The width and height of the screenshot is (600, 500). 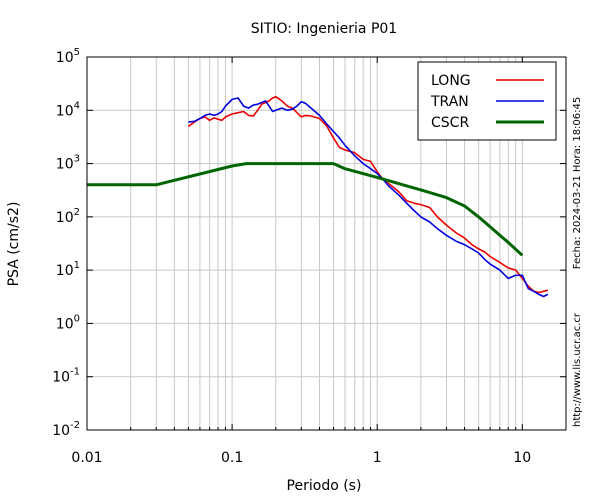 I want to click on legend-label-cscr: CSCR, so click(x=450, y=123).